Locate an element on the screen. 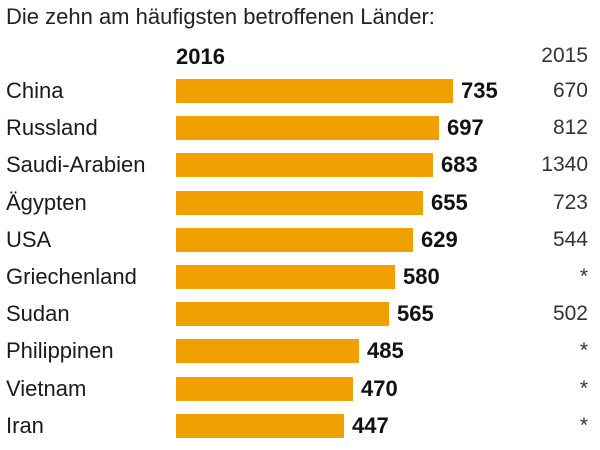 This screenshot has height=450, width=600. data-label-2016: 655 is located at coordinates (449, 202).